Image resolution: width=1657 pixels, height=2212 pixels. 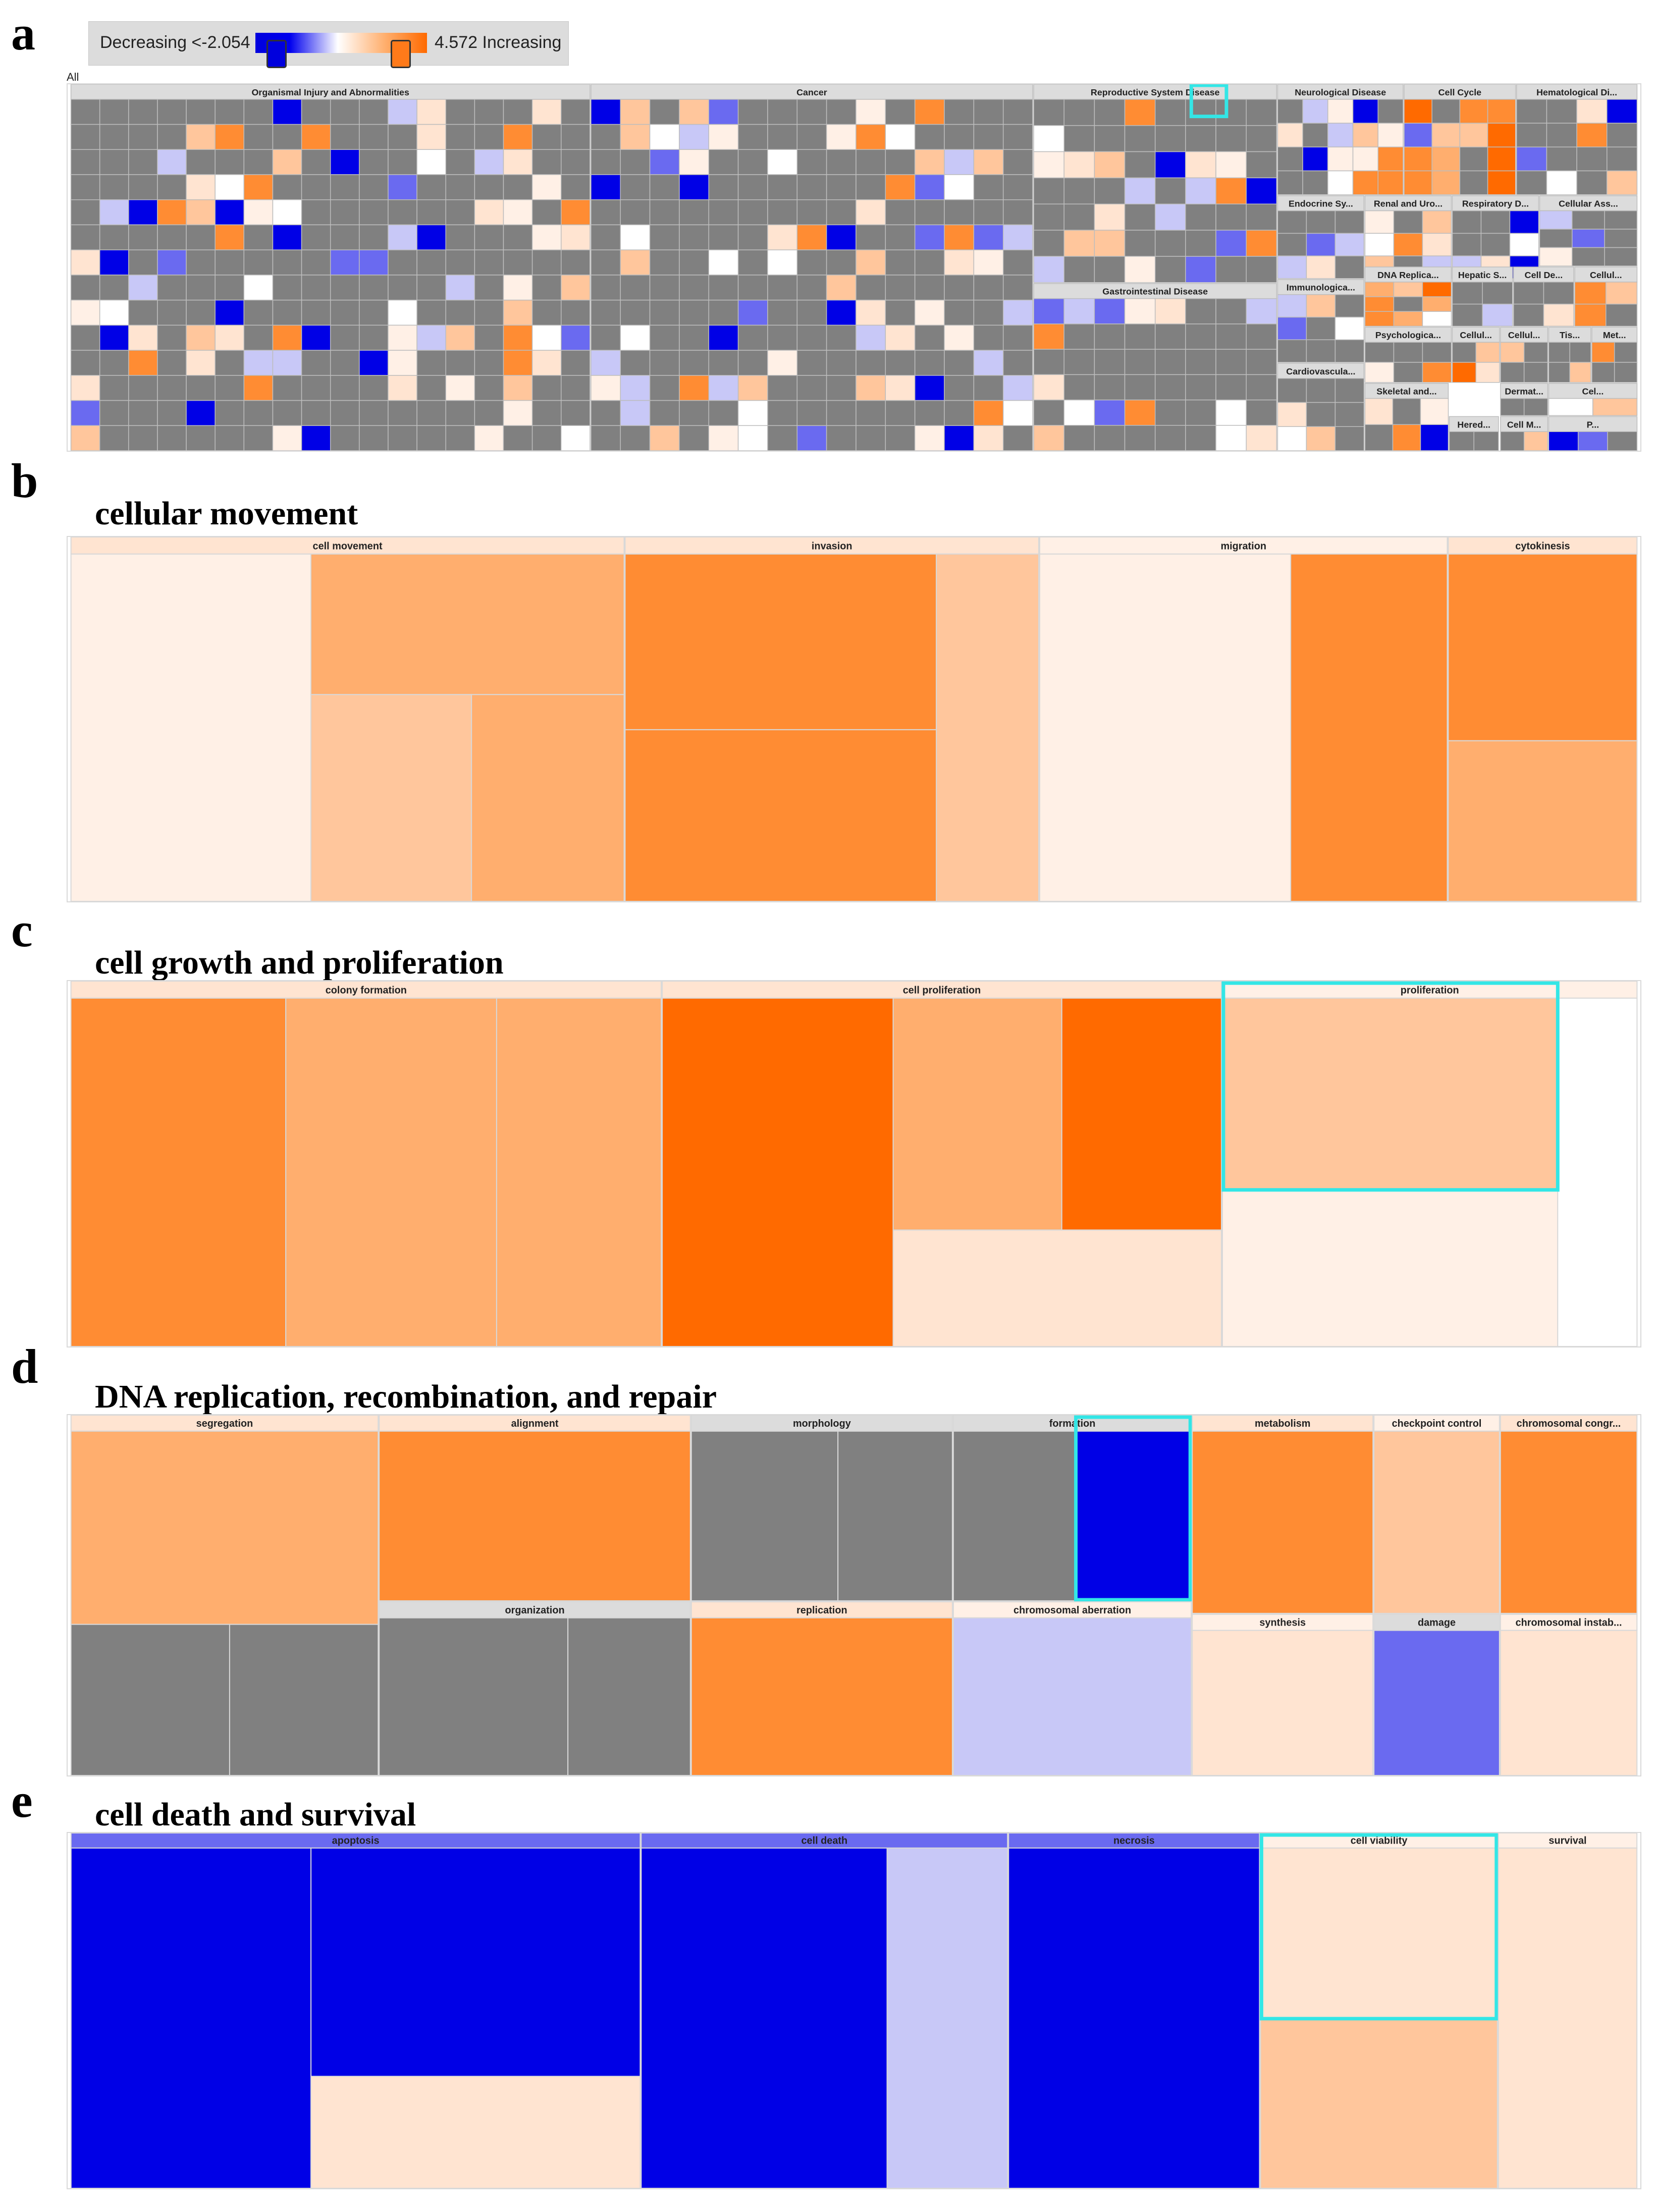 I want to click on group-neurological-cell, so click(x=1290, y=136).